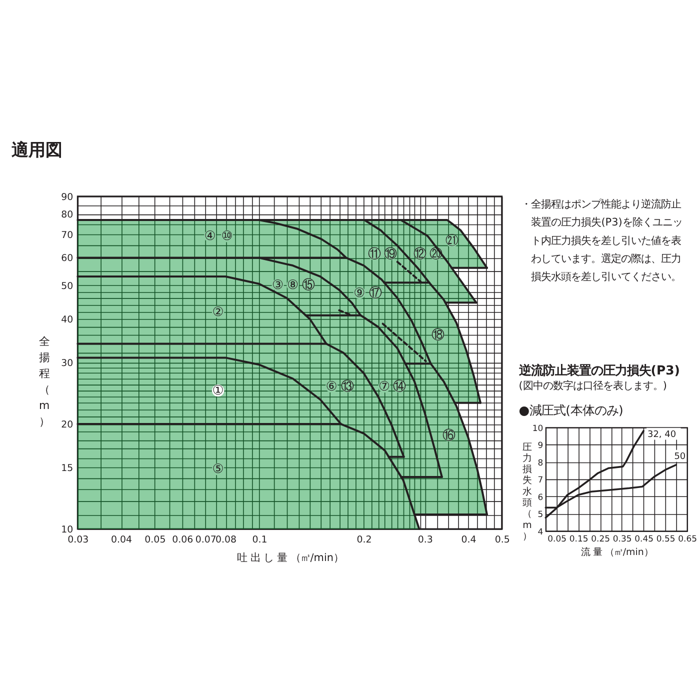 Image resolution: width=700 pixels, height=700 pixels. What do you see at coordinates (662, 435) in the screenshot?
I see `series-label: 32, 40` at bounding box center [662, 435].